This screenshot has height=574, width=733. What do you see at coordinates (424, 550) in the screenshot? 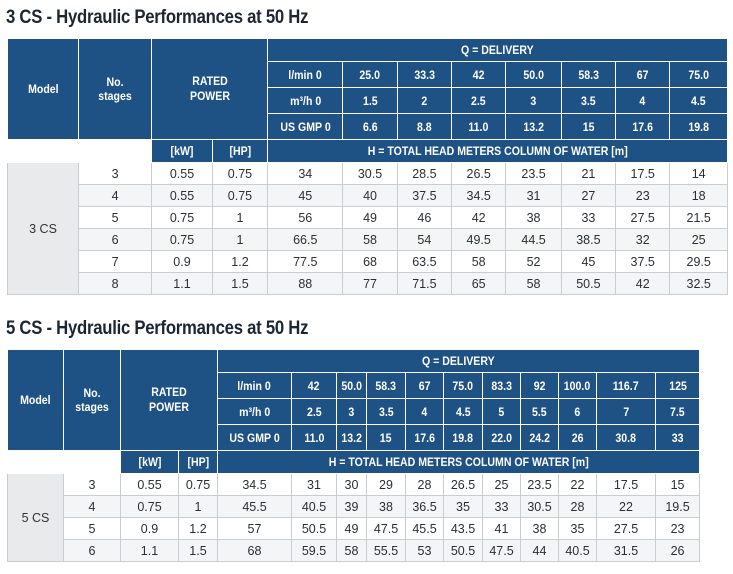
I see `head-cell: 53` at bounding box center [424, 550].